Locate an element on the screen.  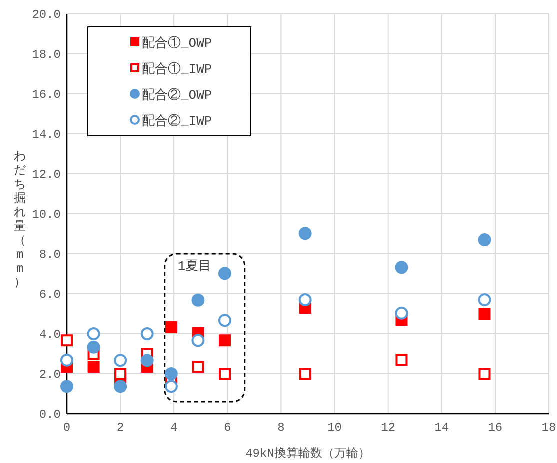
y-tick-label: 18.0 is located at coordinates (46, 55).